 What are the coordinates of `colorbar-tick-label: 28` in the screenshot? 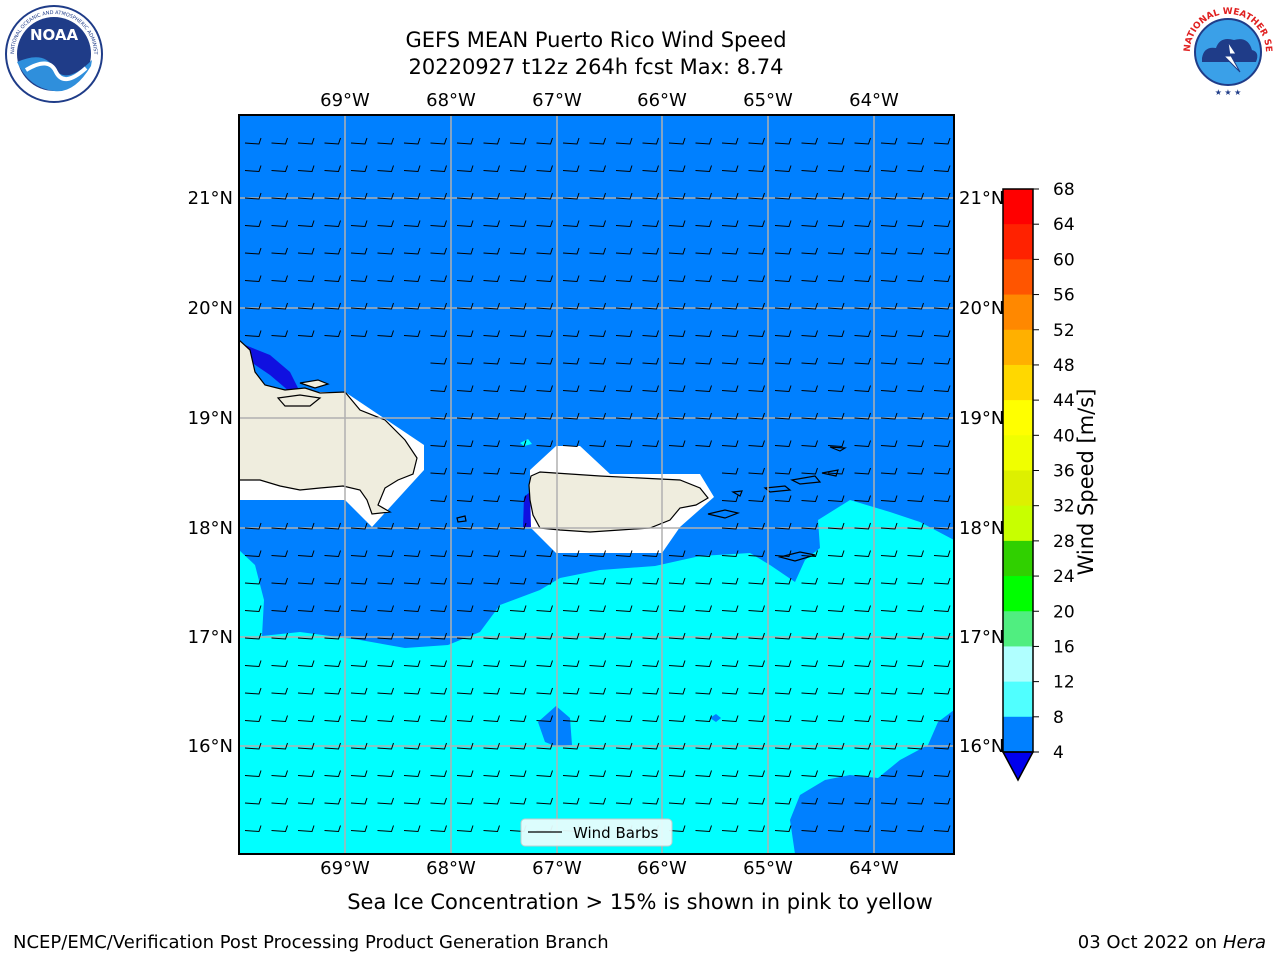 It's located at (1064, 542).